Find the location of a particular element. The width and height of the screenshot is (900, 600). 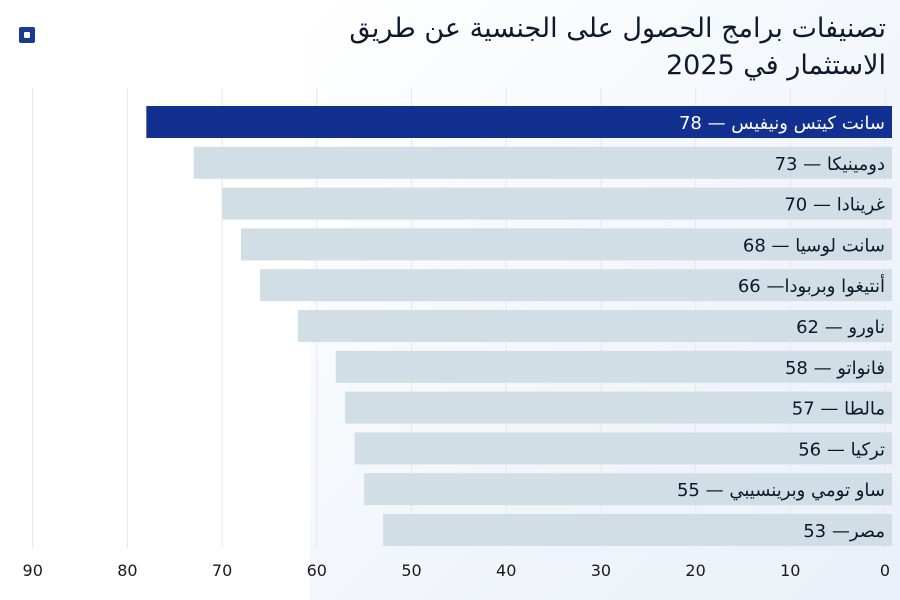

x-tick-label: 70 is located at coordinates (222, 570).